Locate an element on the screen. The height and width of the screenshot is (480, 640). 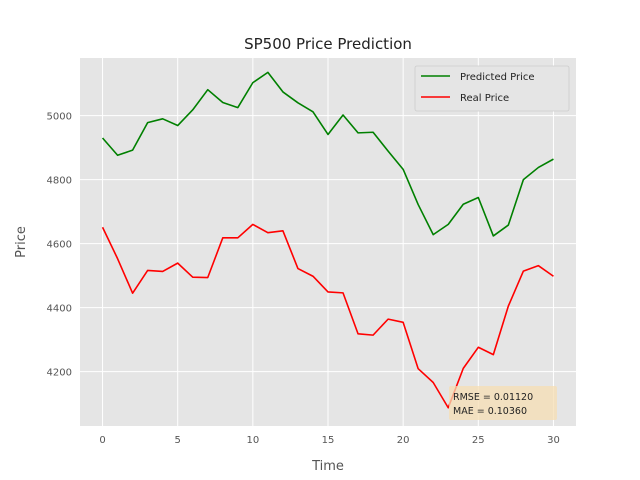
y-tick-label: 4800 is located at coordinates (59, 181).